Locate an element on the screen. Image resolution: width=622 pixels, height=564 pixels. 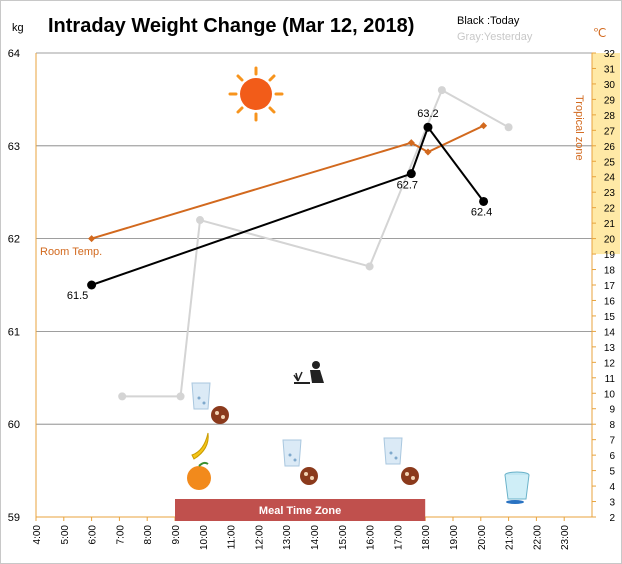
x-tick-label: 15:00 is located at coordinates (343, 537).